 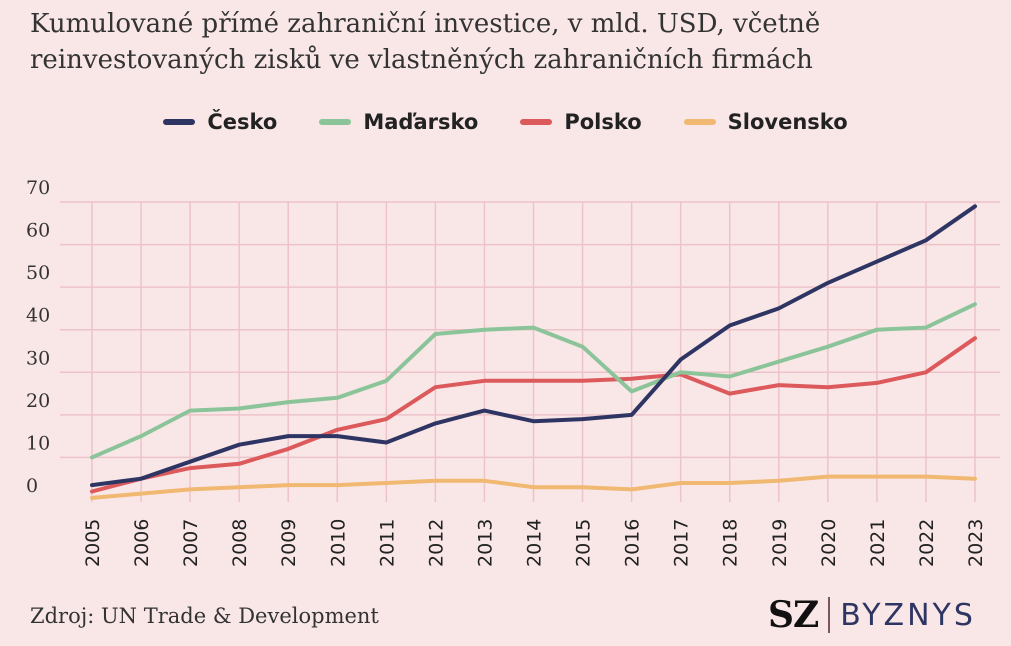 I want to click on legend-label-madarsko: Maďarsko, so click(x=421, y=122).